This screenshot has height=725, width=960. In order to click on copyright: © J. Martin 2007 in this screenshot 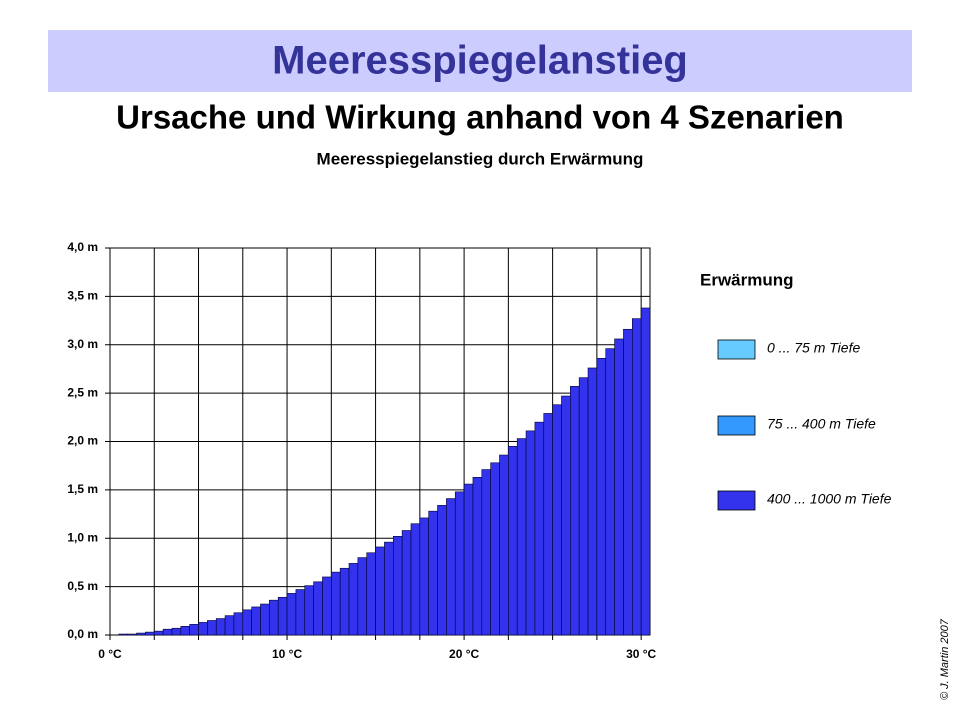, I will do `click(945, 659)`.